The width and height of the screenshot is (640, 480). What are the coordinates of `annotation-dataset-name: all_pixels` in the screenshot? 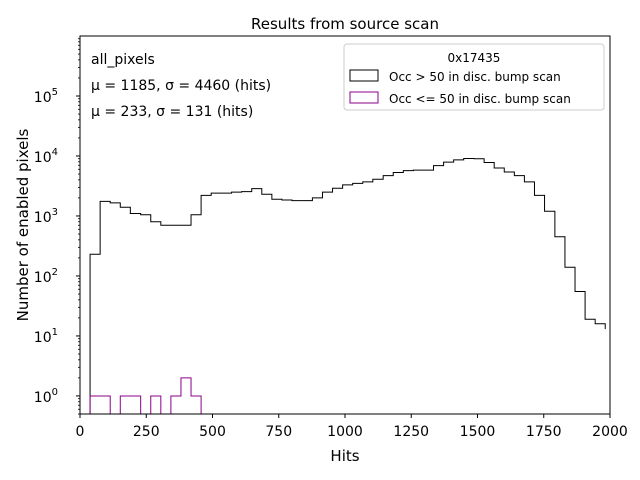 It's located at (123, 60).